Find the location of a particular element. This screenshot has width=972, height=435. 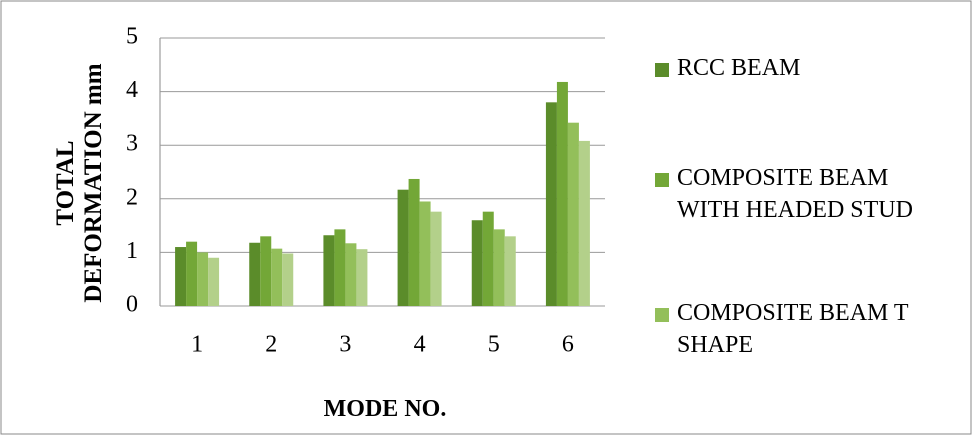

x-tick-label: 5 is located at coordinates (494, 345).